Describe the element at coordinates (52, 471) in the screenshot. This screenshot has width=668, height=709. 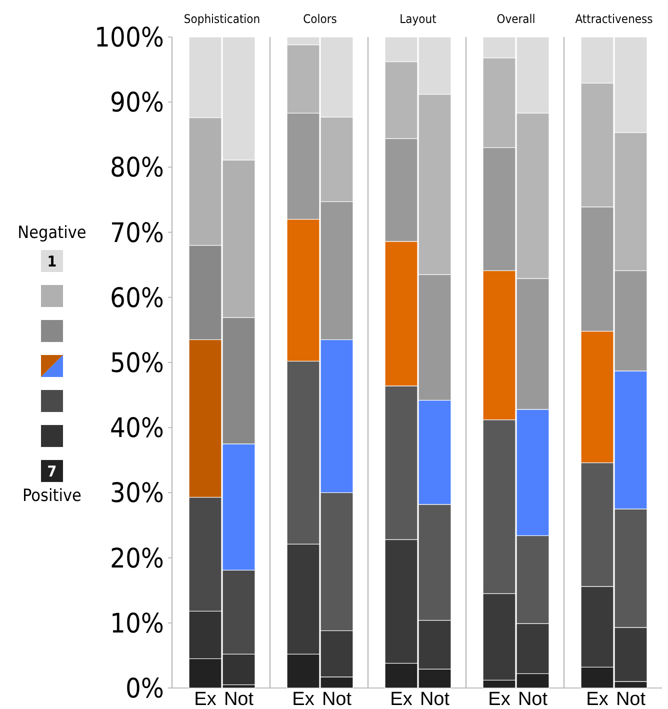
I see `text: 7` at that location.